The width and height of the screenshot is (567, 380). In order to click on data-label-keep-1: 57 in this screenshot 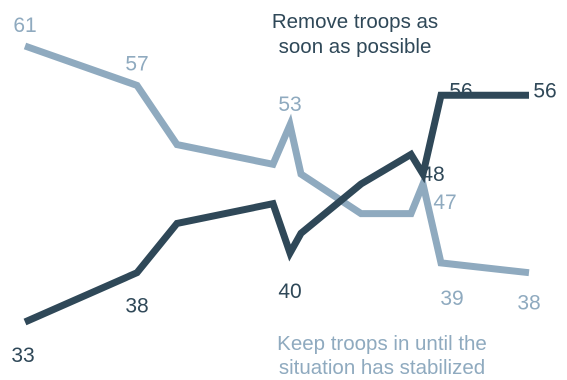, I will do `click(136, 63)`.